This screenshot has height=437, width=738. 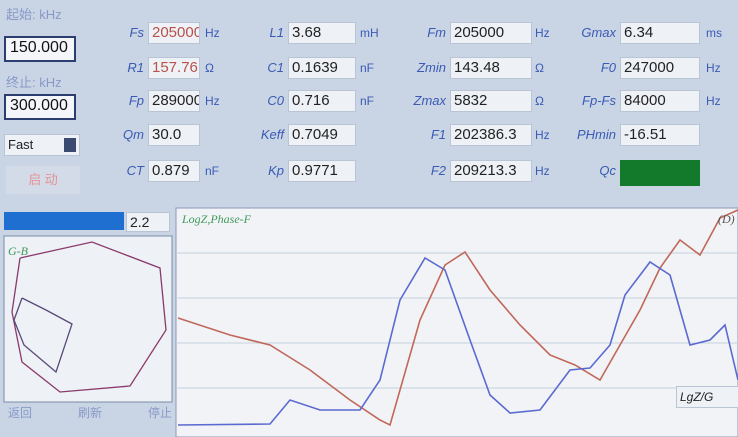 What do you see at coordinates (599, 100) in the screenshot?
I see `param-label: Fp-Fs` at bounding box center [599, 100].